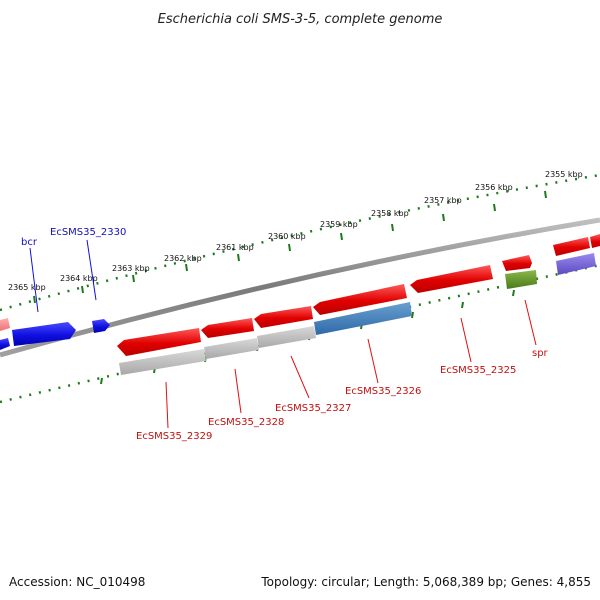 The image size is (600, 600). Describe the element at coordinates (521, 279) in the screenshot. I see `gene-arrow-spr` at that location.